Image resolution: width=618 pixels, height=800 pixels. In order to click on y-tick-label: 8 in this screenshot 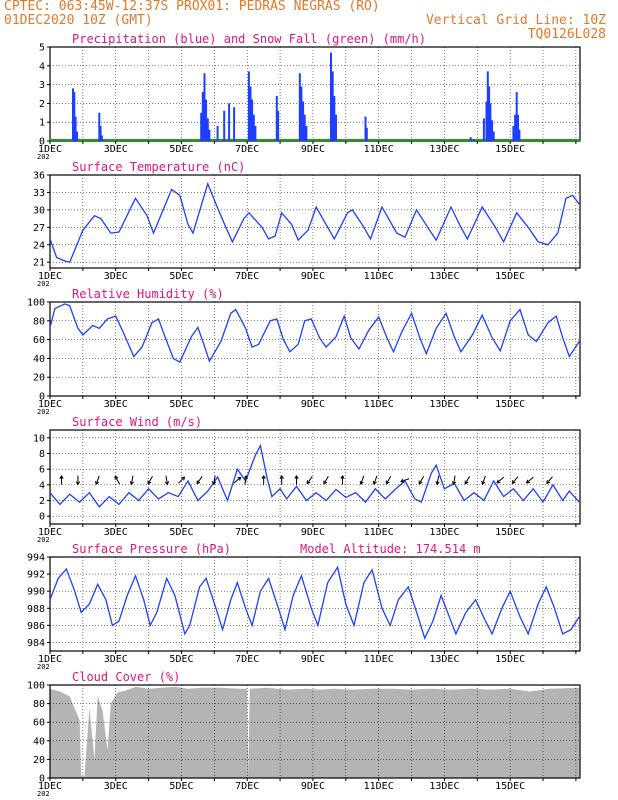, I will do `click(42, 454)`.